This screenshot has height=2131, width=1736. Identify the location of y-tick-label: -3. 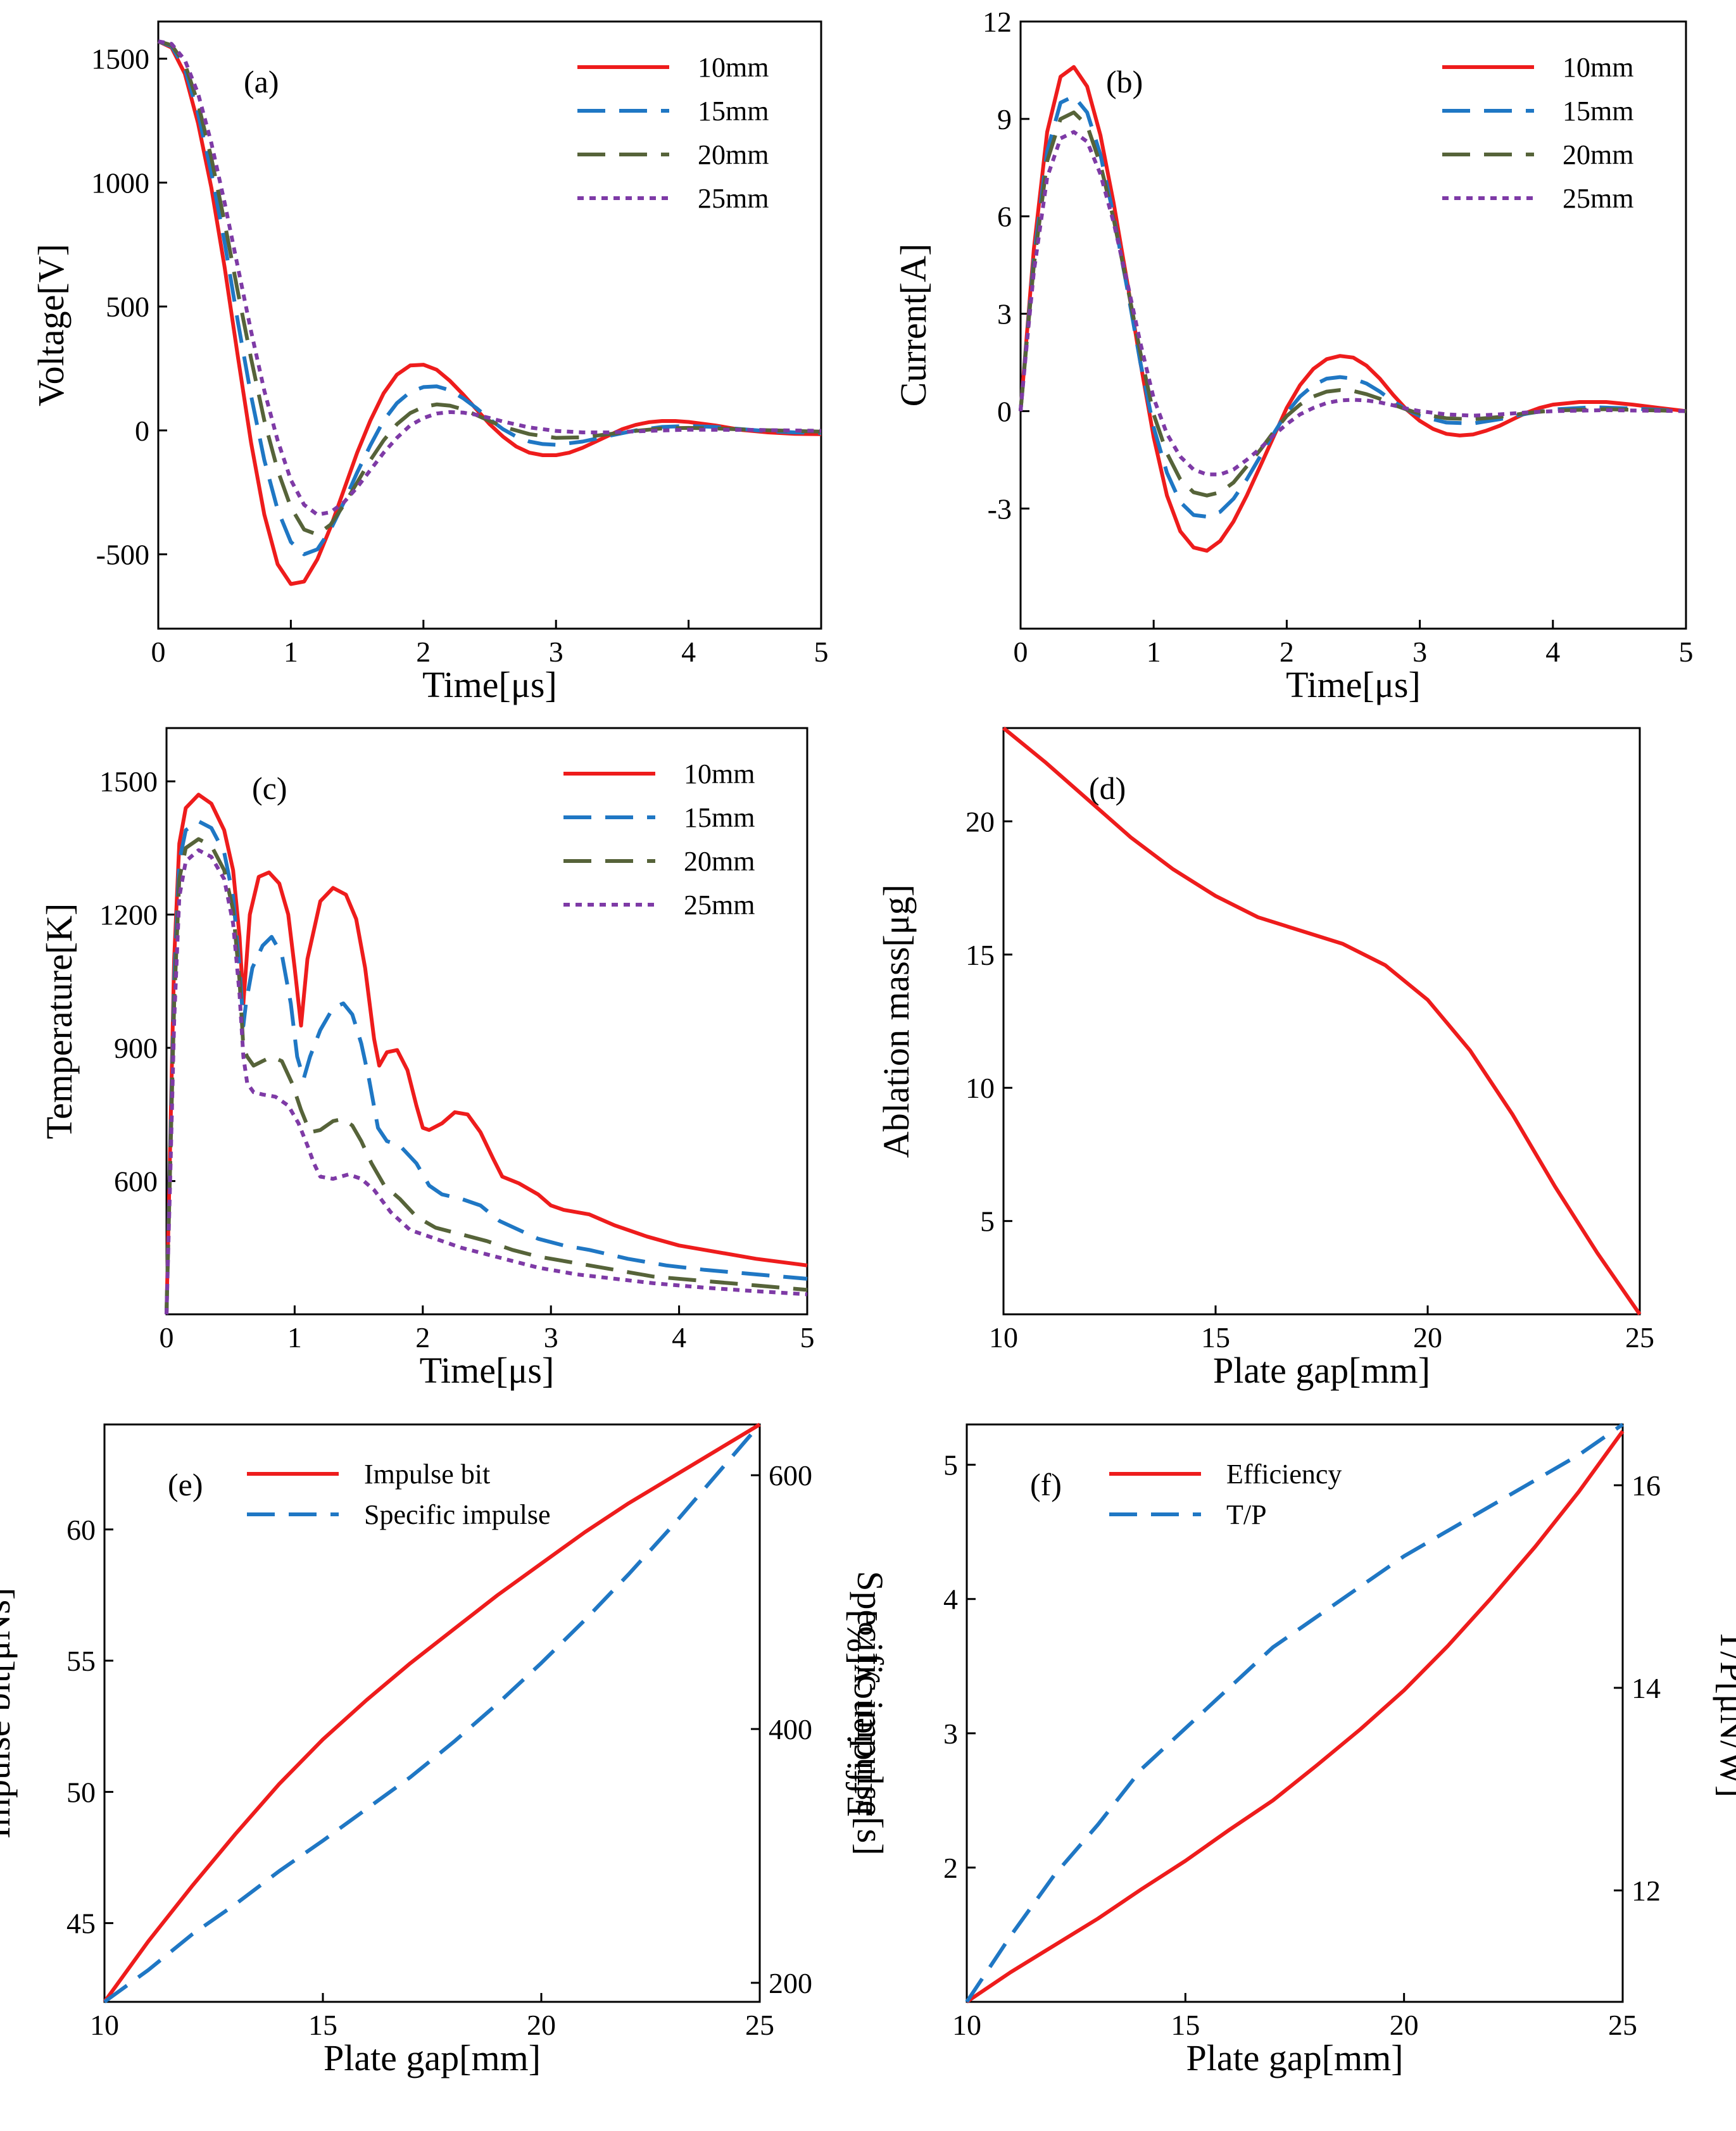
(1000, 509).